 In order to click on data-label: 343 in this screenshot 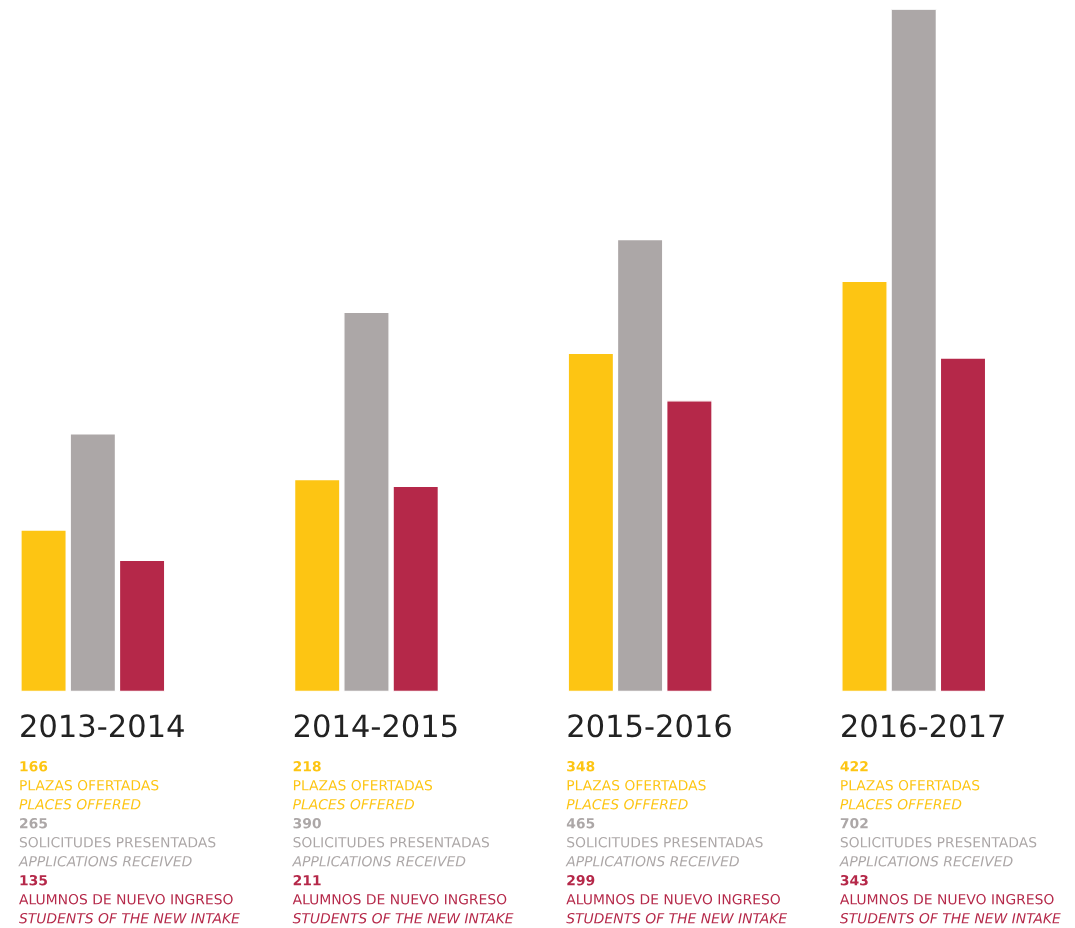, I will do `click(854, 880)`.